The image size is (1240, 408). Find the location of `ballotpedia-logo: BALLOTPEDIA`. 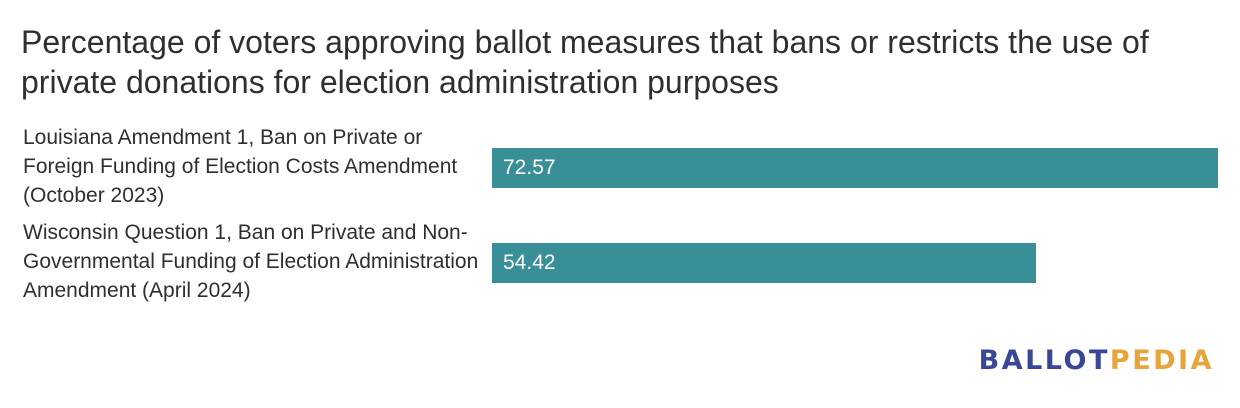

ballotpedia-logo: BALLOTPEDIA is located at coordinates (1096, 361).